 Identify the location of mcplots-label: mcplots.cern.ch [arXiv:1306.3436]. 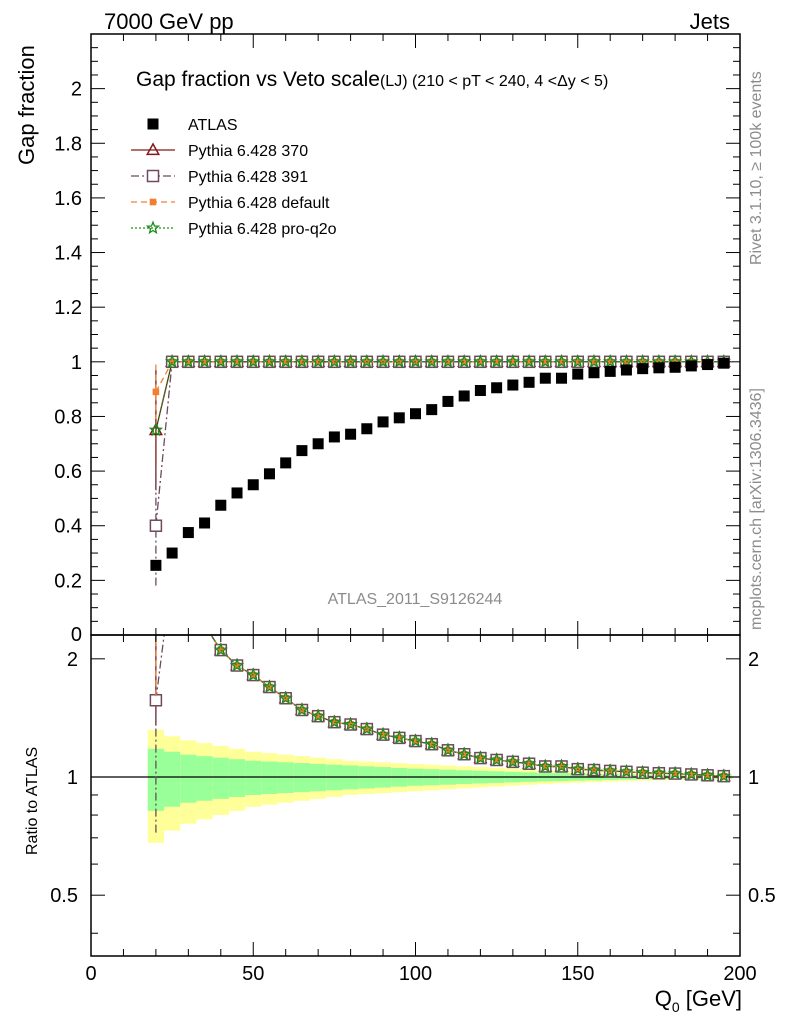
(756, 509).